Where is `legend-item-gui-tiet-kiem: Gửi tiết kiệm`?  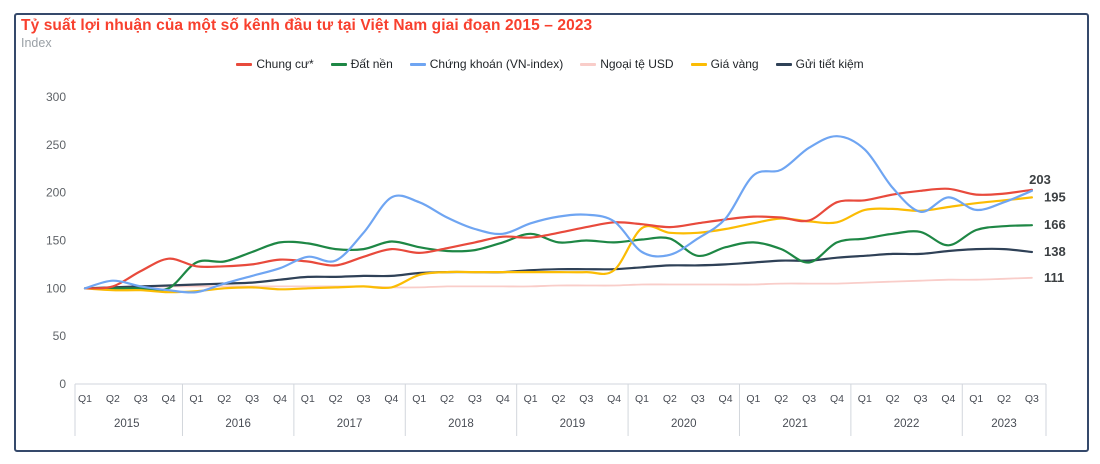 legend-item-gui-tiet-kiem: Gửi tiết kiệm is located at coordinates (819, 64).